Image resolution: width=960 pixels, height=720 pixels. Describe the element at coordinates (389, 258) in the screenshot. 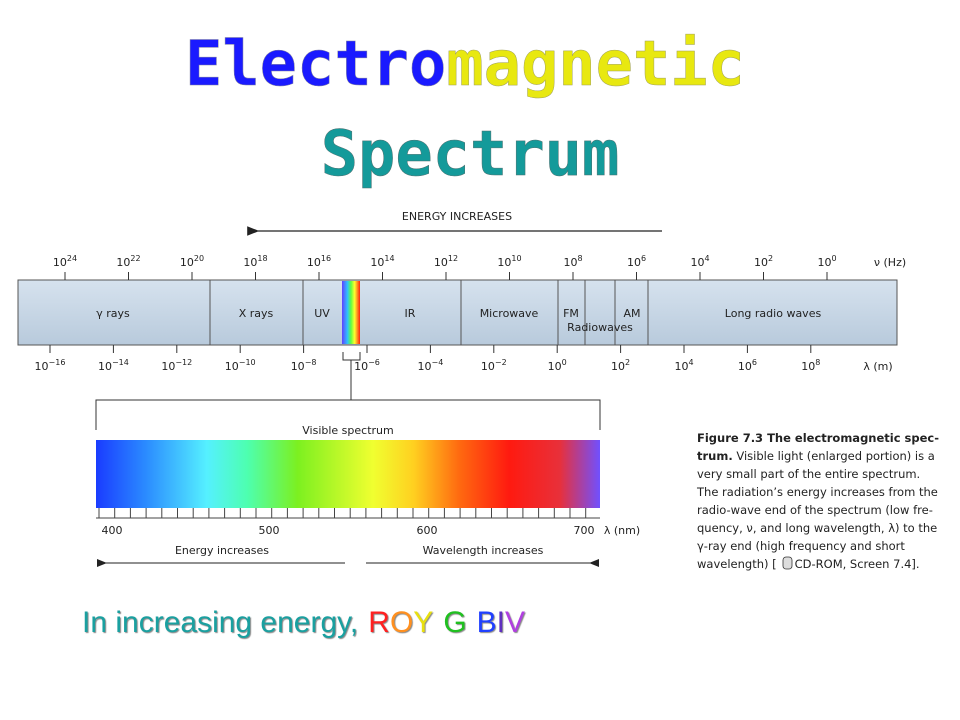

I see `tick-exp: 14` at that location.